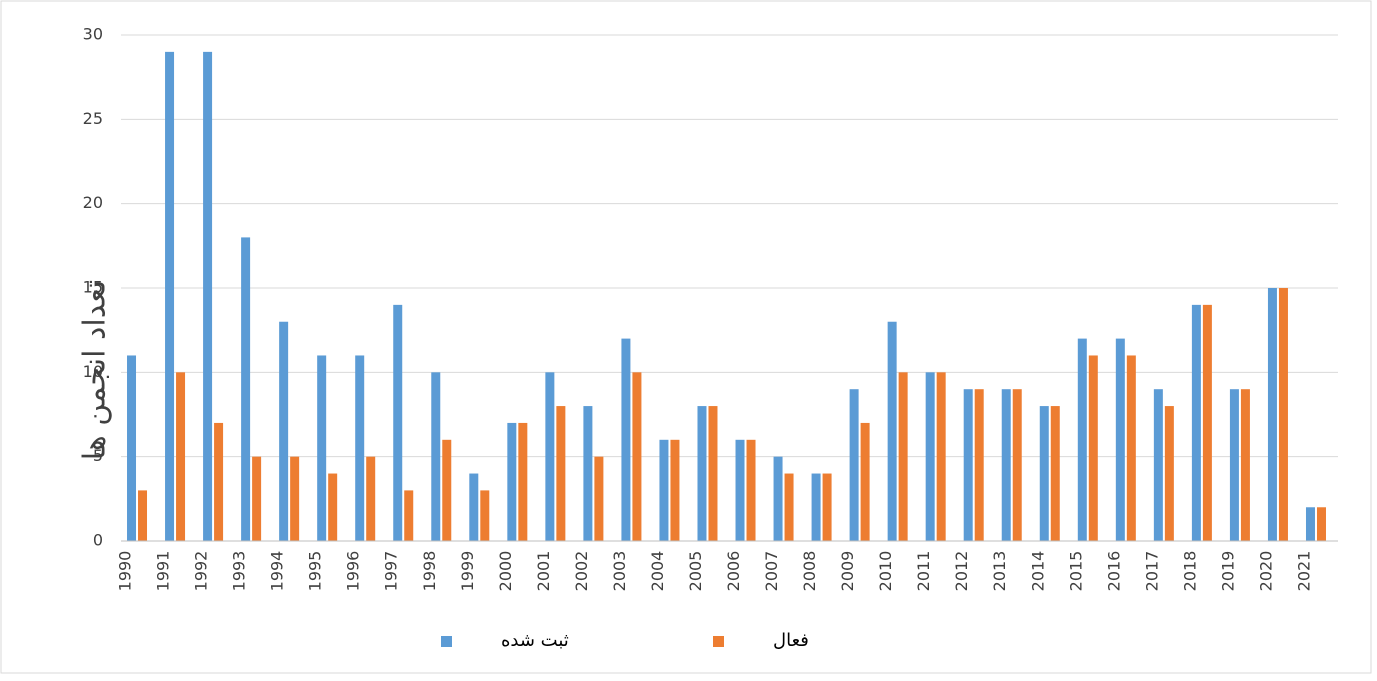 Image resolution: width=1377 pixels, height=681 pixels. What do you see at coordinates (93, 202) in the screenshot?
I see `y-tick-label: 20` at bounding box center [93, 202].